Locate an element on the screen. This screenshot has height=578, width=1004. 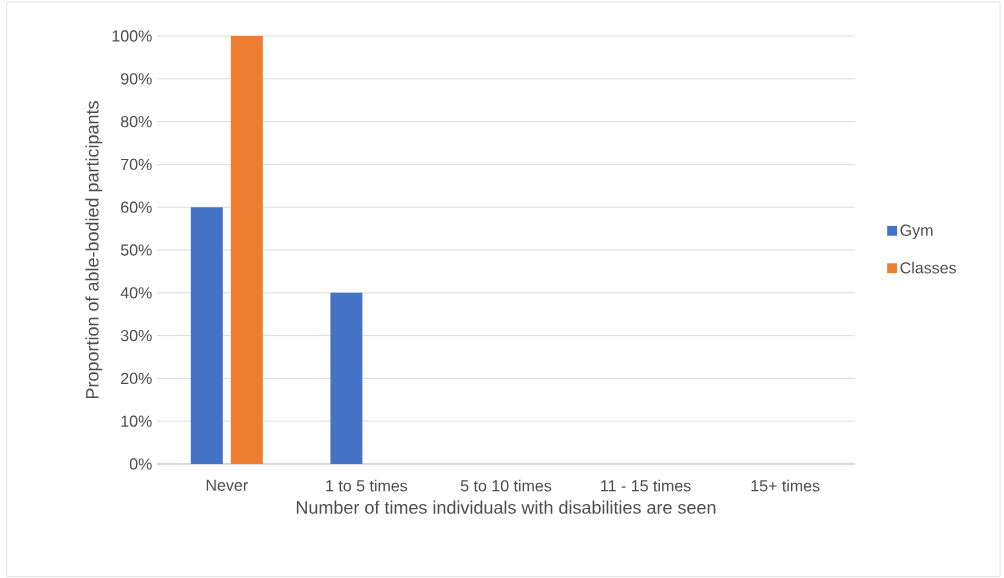
x-tick-label: 1 to 5 times is located at coordinates (367, 485).